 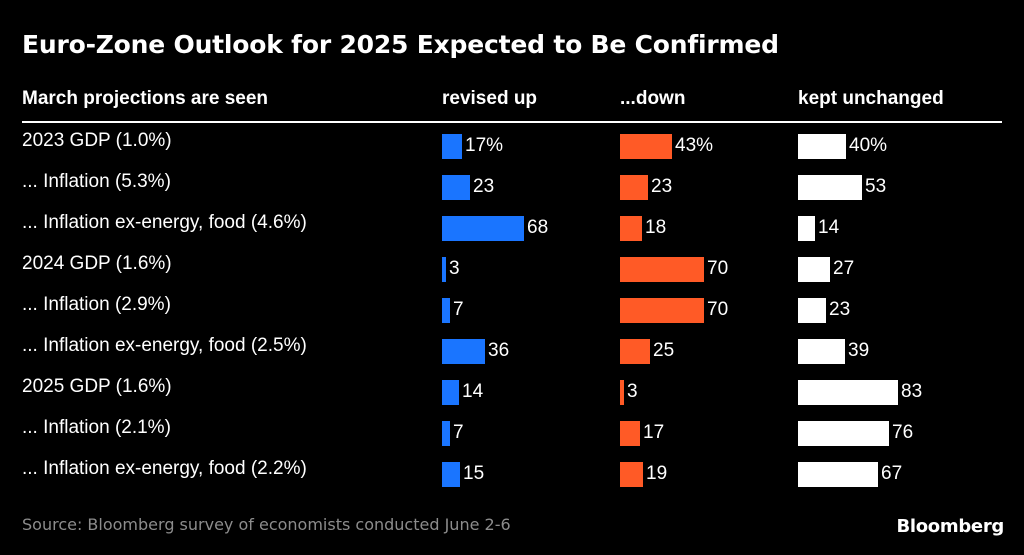 I want to click on category-label: ... Inflation (2.9%), so click(x=96, y=304).